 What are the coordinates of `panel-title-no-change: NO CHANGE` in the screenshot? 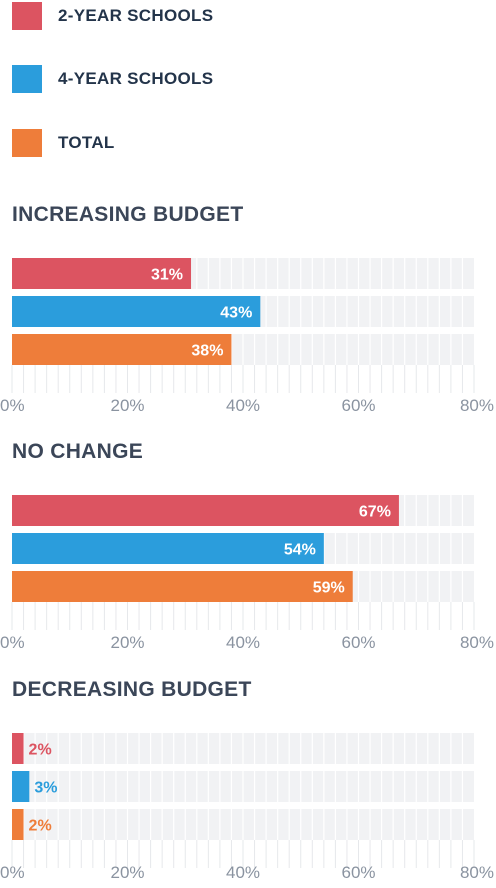 It's located at (78, 451).